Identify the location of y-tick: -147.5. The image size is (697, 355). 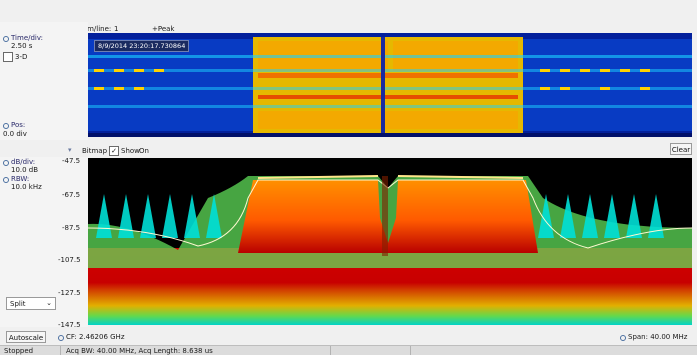
(69, 325).